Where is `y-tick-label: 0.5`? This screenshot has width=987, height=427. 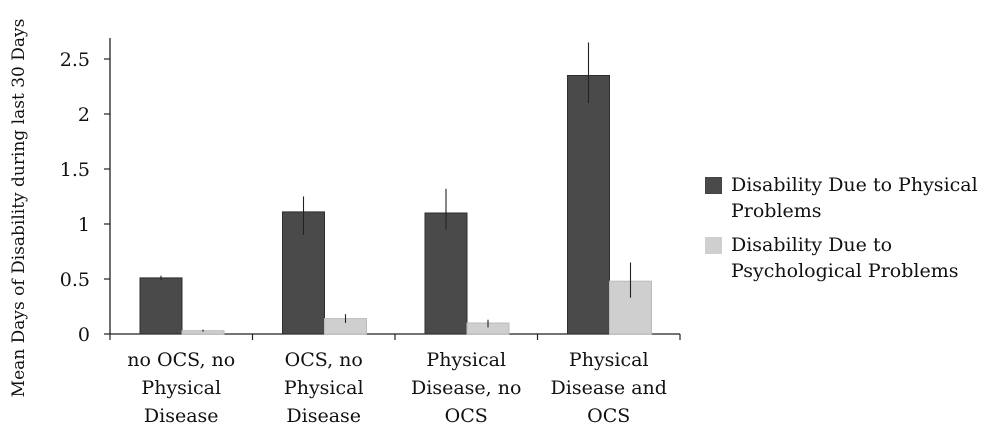
y-tick-label: 0.5 is located at coordinates (75, 280).